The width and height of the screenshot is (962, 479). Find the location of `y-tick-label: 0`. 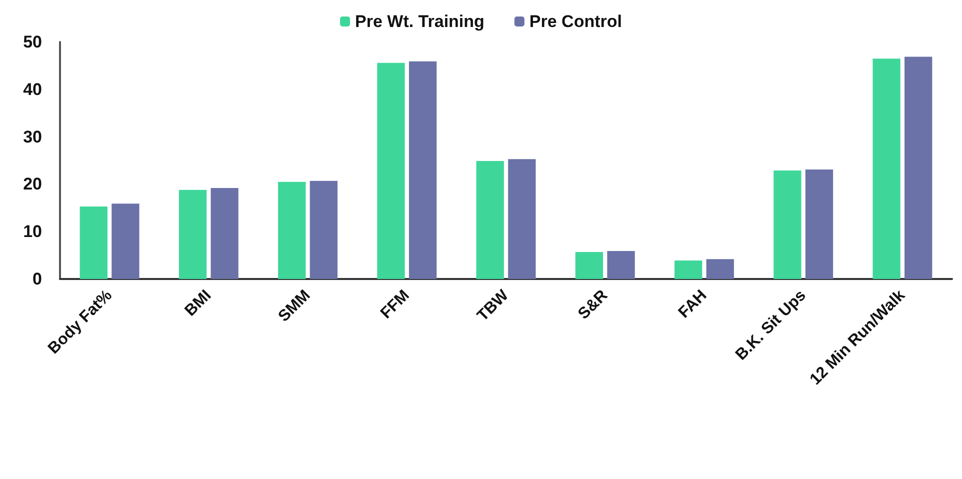

y-tick-label: 0 is located at coordinates (37, 279).